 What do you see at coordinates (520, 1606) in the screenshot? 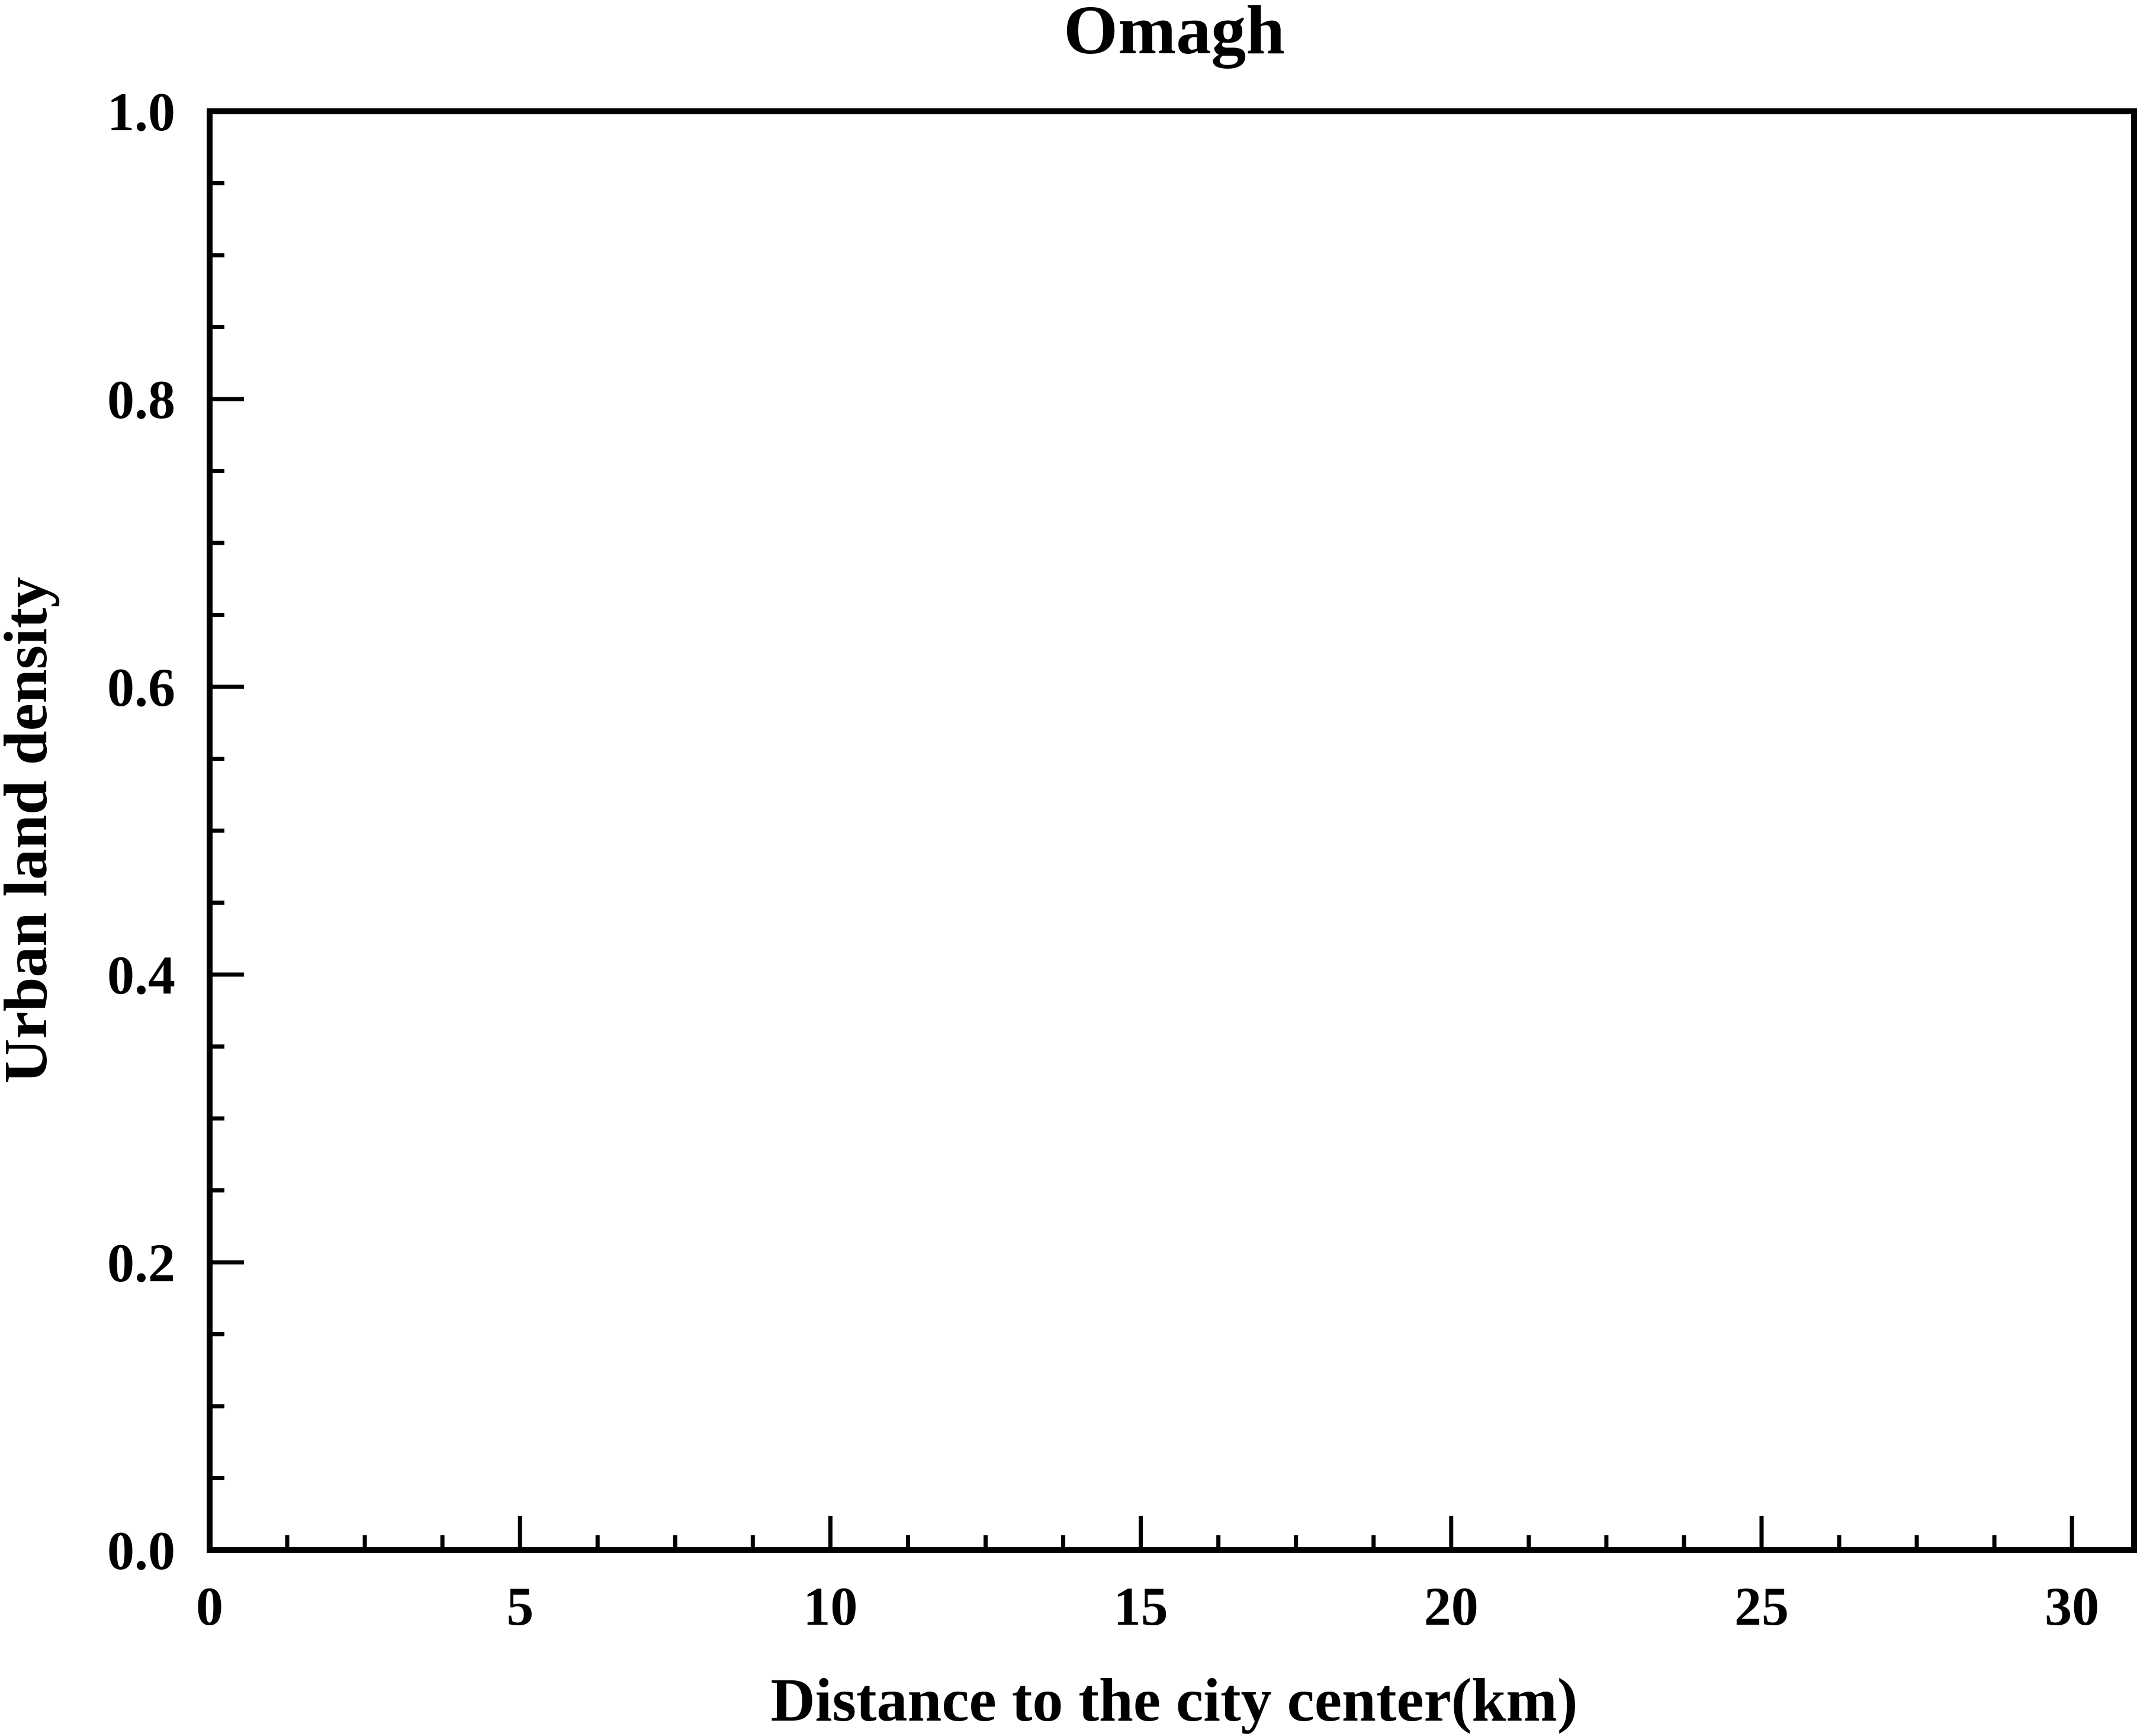
I see `x-tick-label: 5` at bounding box center [520, 1606].